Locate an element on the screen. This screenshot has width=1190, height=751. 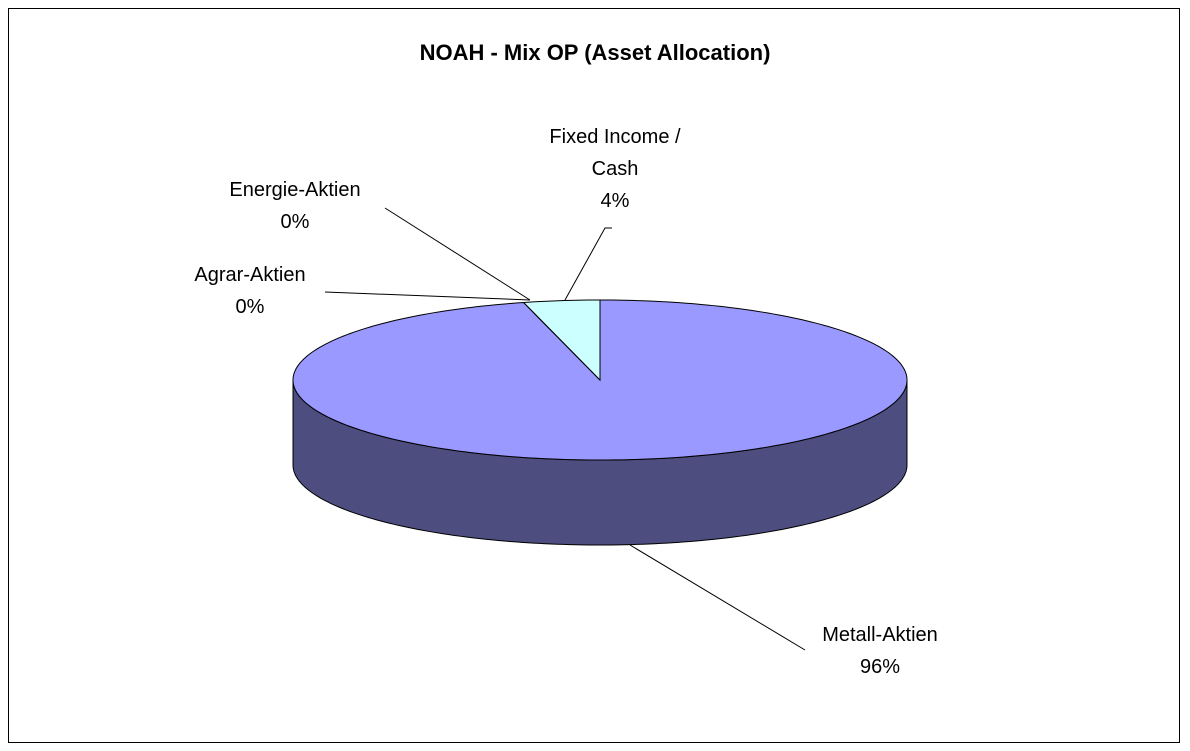
slice-label: Metall-Aktien 96% is located at coordinates (880, 651).